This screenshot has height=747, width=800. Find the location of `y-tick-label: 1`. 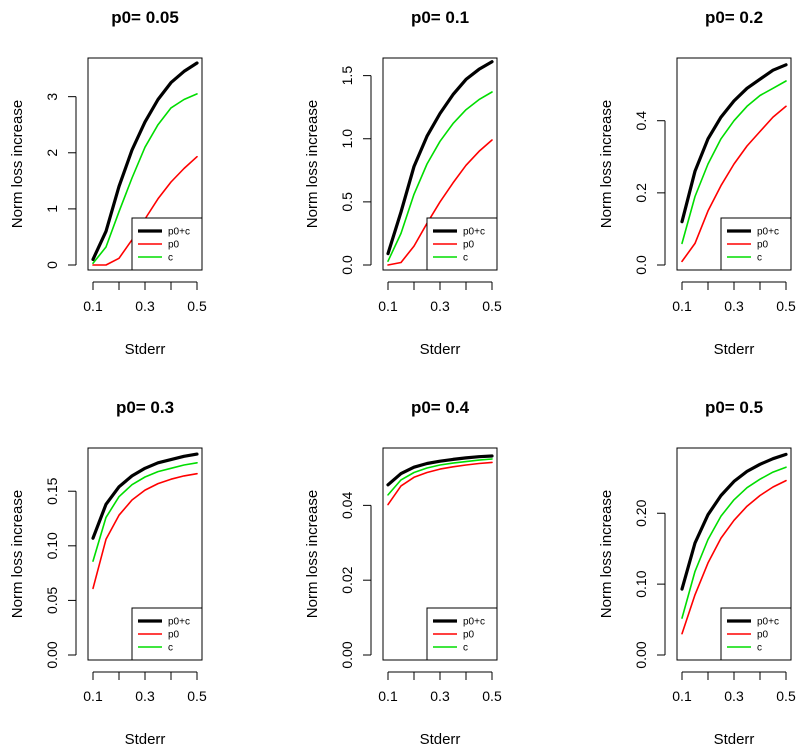

y-tick-label: 1 is located at coordinates (52, 209).